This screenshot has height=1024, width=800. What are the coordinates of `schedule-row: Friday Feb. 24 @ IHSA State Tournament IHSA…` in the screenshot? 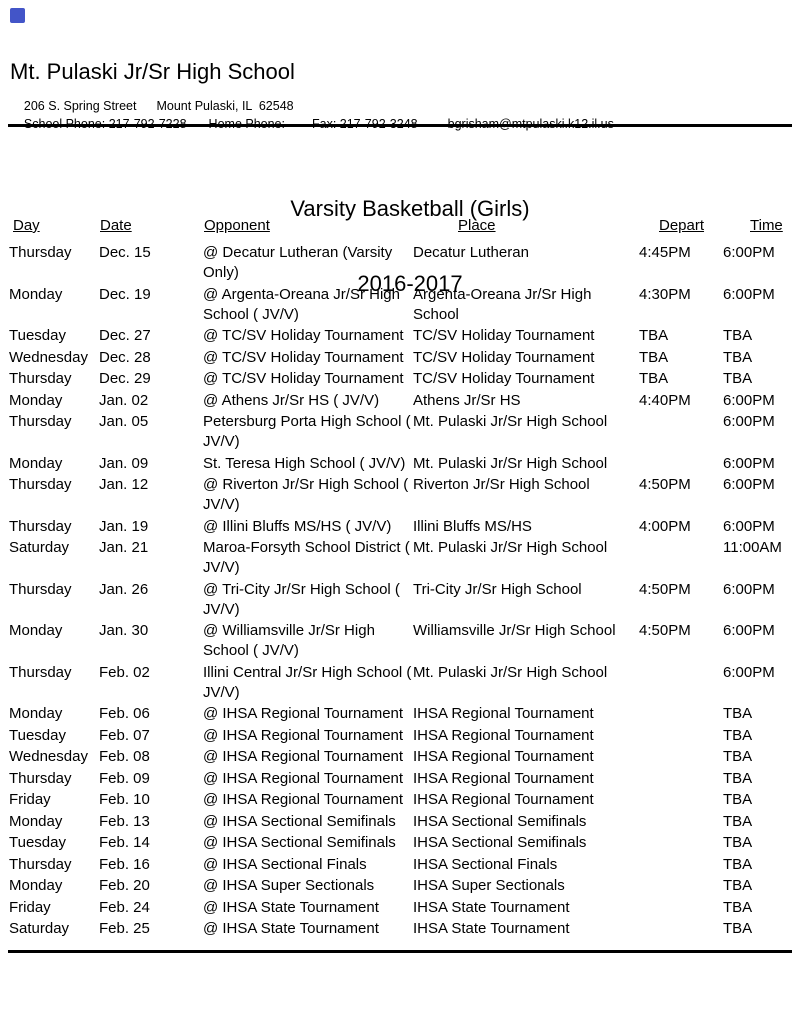 It's located at (404, 908).